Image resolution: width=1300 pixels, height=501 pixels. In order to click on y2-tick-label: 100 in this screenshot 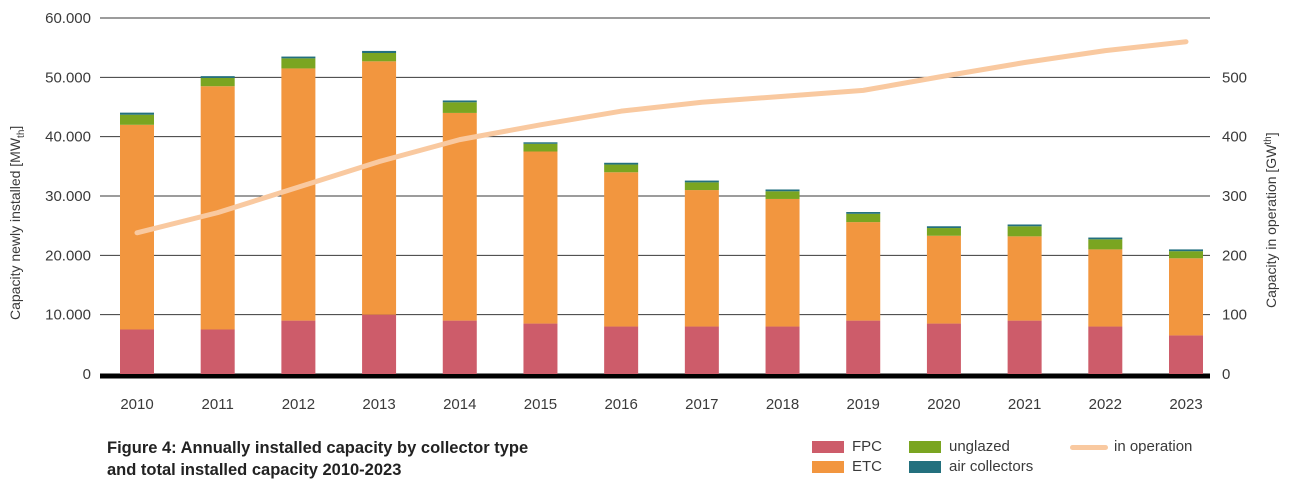, I will do `click(1234, 315)`.